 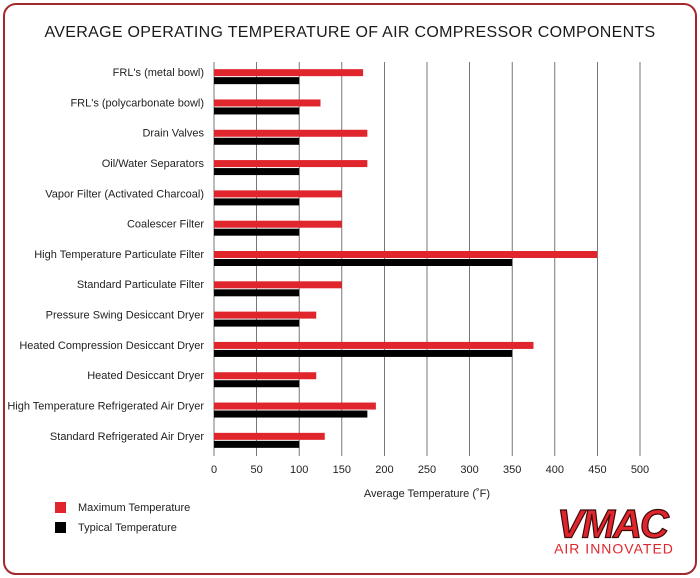 What do you see at coordinates (427, 470) in the screenshot?
I see `x-tick-label: 250` at bounding box center [427, 470].